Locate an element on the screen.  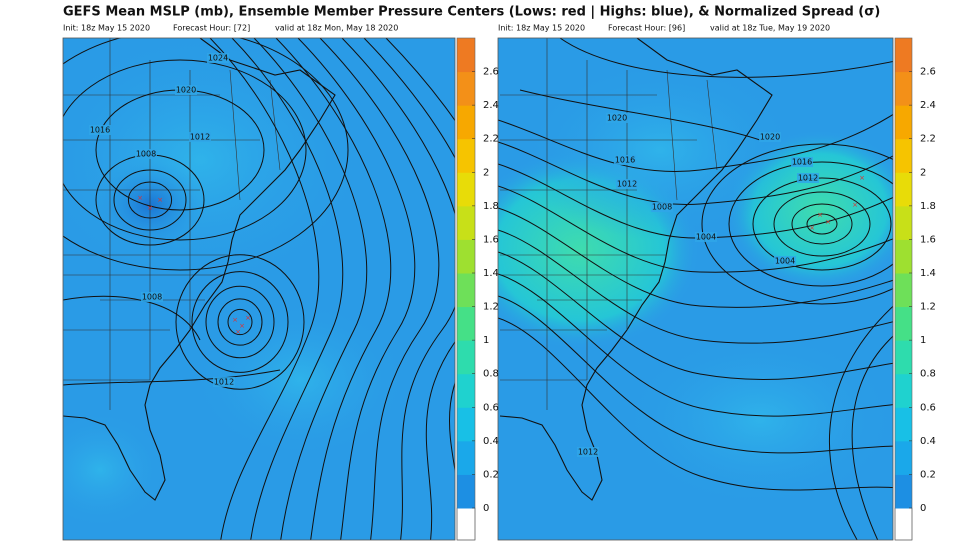
colorbar-tick-label: 0 is located at coordinates (486, 508).